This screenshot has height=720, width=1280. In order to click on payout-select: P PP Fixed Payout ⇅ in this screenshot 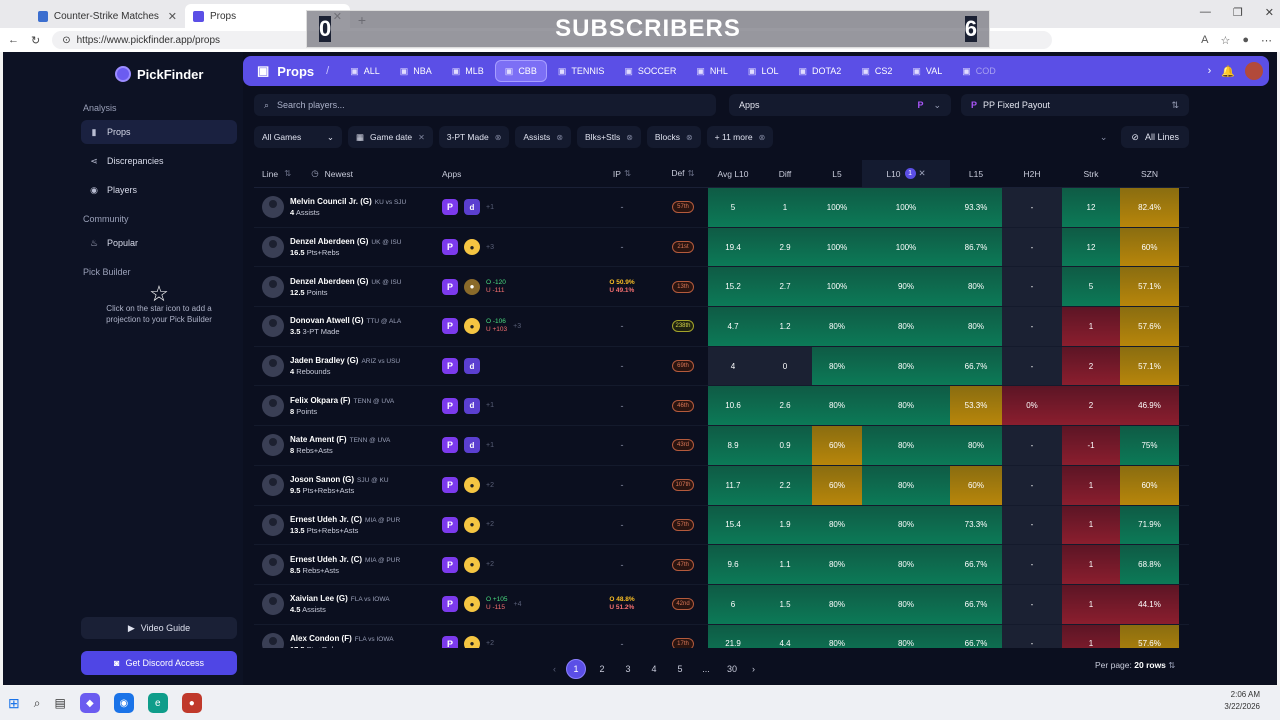, I will do `click(1075, 105)`.